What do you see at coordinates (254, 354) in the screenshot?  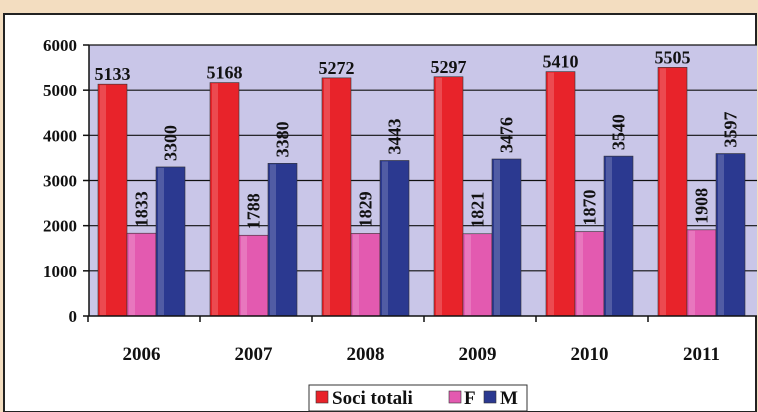 I see `x-tick-label: 2007` at bounding box center [254, 354].